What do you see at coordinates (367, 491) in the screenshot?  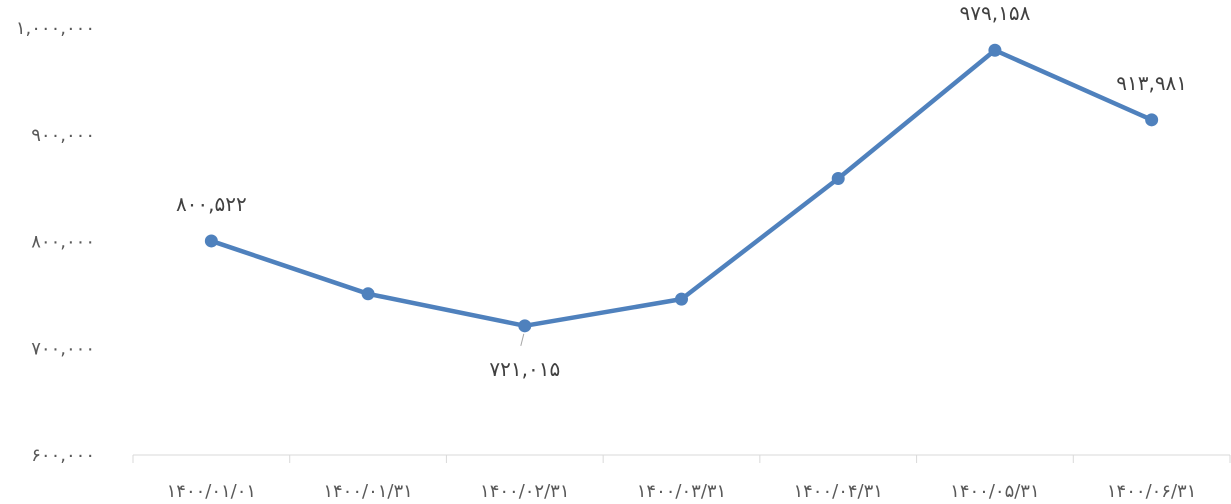 I see `x-tick-label: ۱۴۰۰/۰۱/۳۱` at bounding box center [367, 491].